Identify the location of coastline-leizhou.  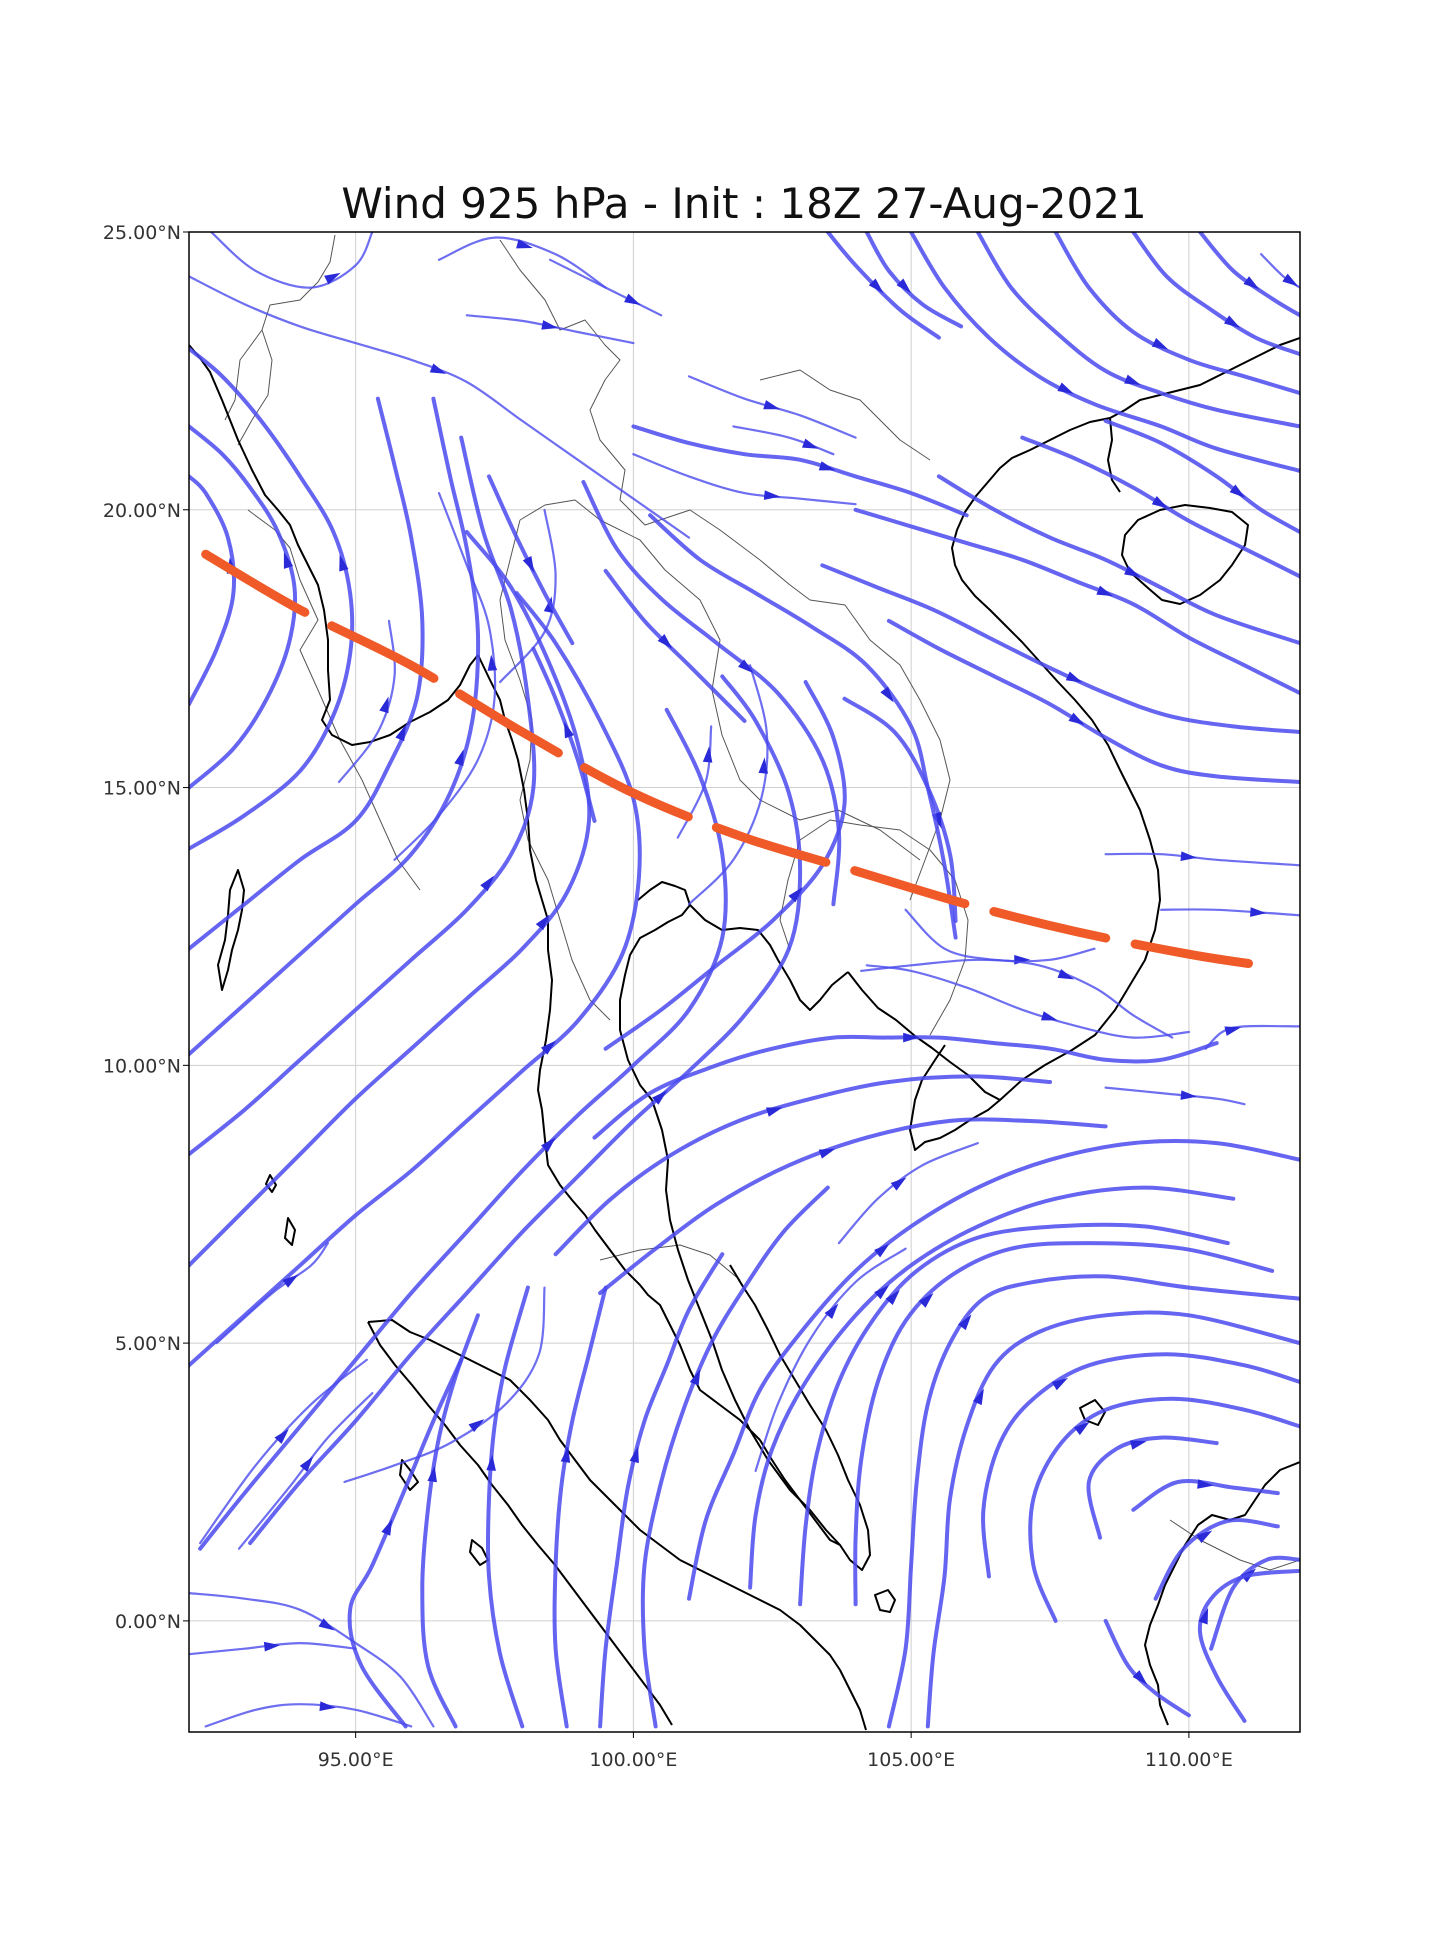
(1114, 455).